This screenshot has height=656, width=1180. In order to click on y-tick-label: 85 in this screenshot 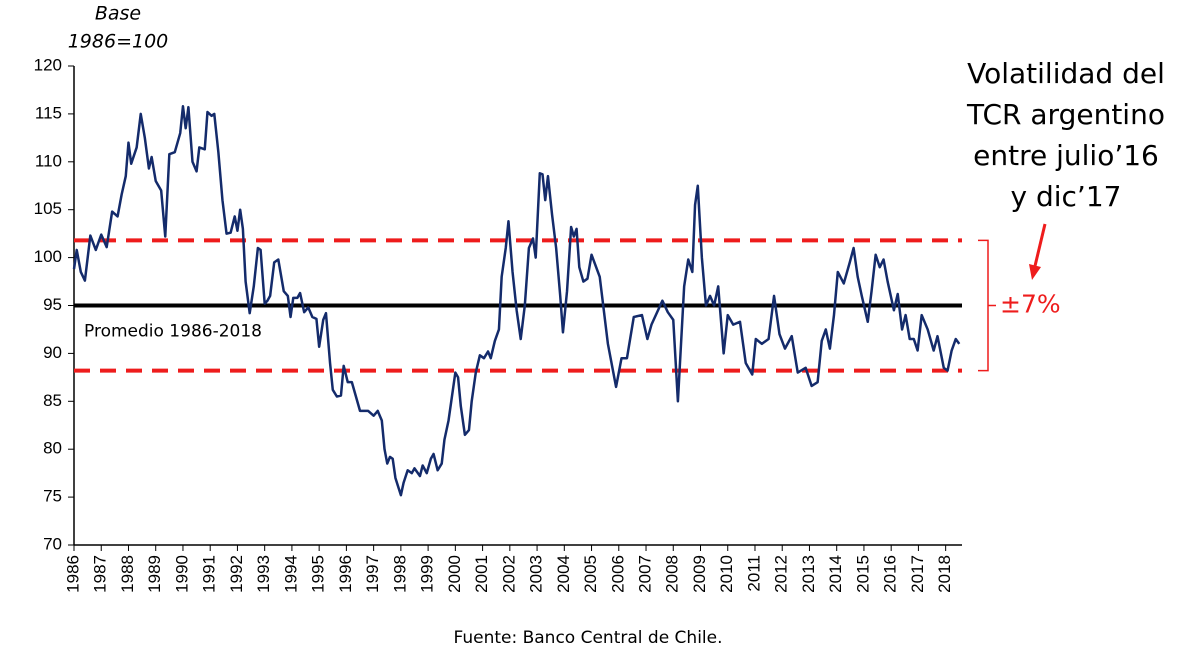, I will do `click(52, 400)`.